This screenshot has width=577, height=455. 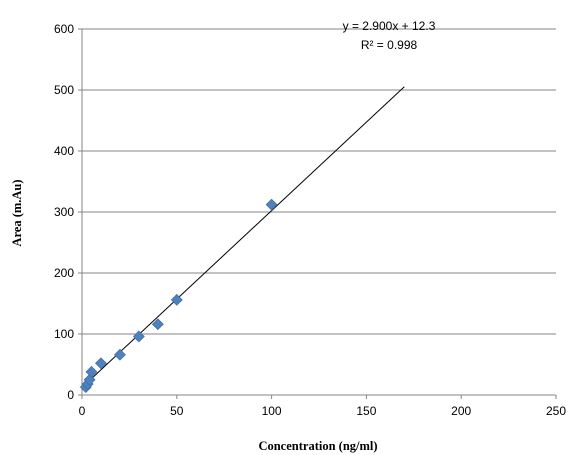 I want to click on y-tick-label: 600, so click(x=64, y=29).